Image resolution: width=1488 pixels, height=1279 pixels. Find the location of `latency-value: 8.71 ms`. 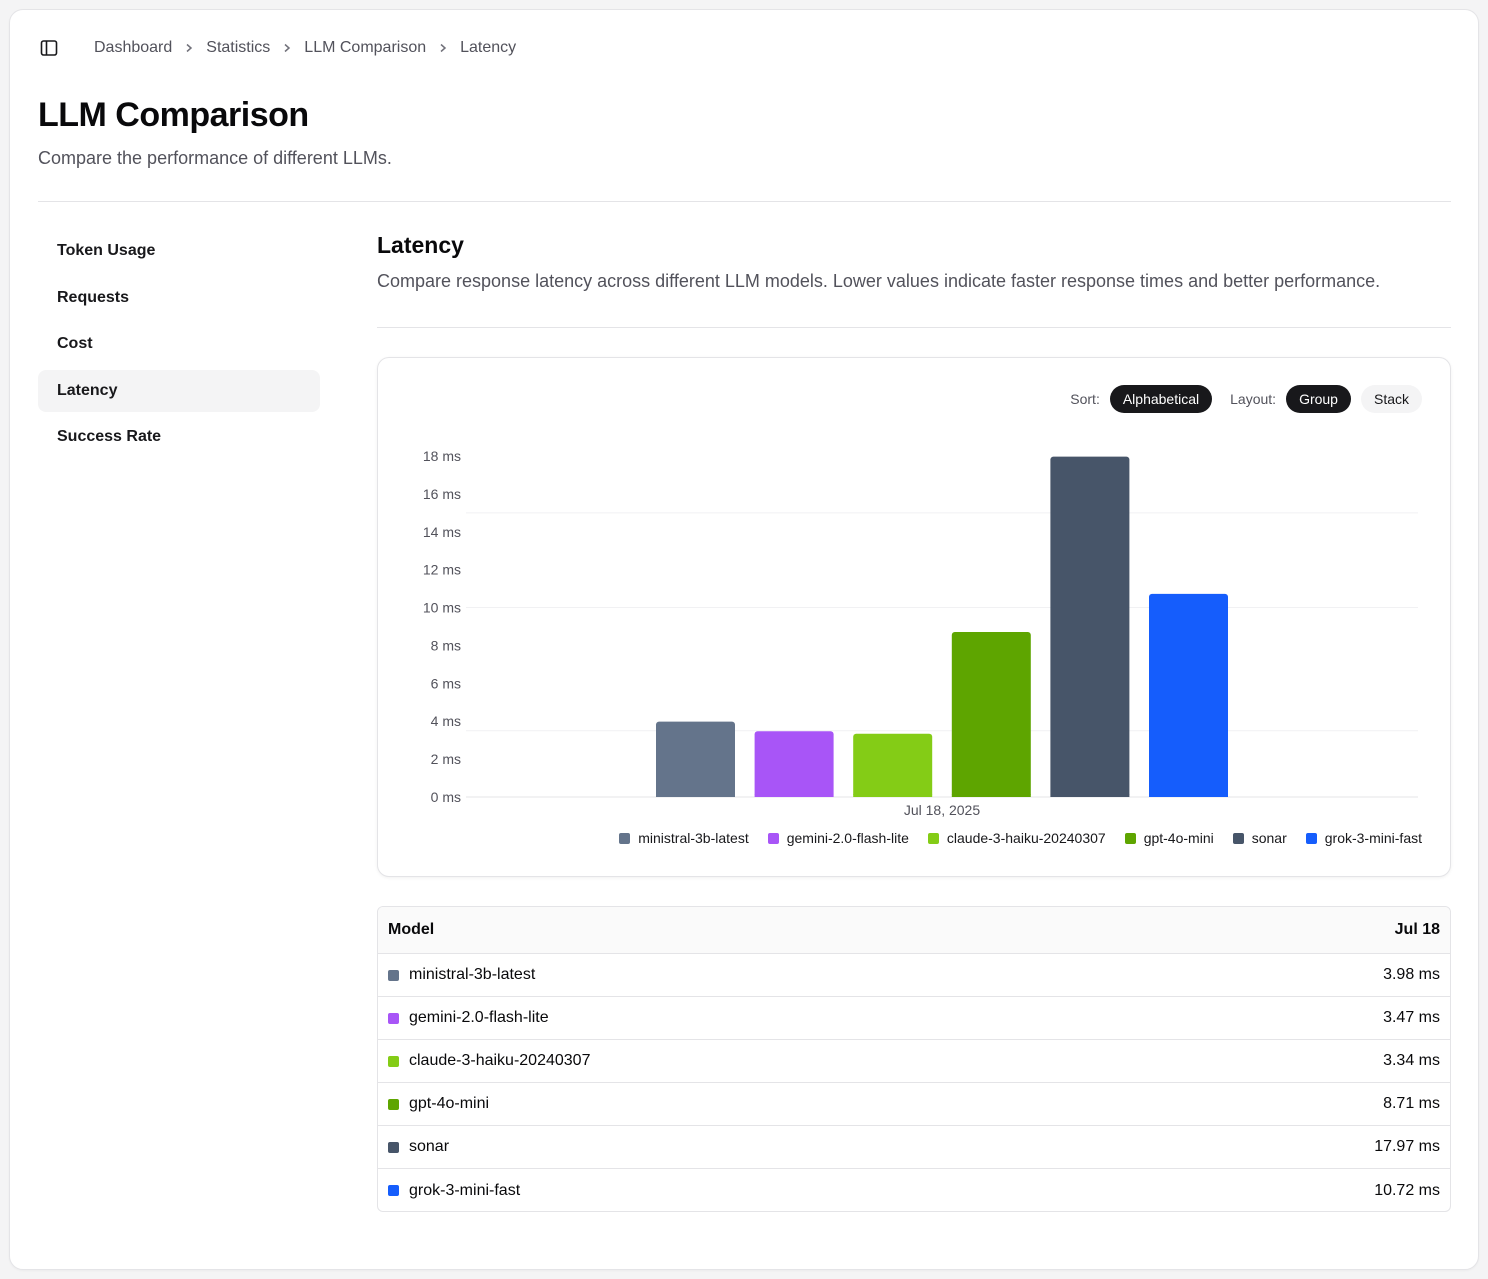

latency-value: 8.71 ms is located at coordinates (1411, 1103).